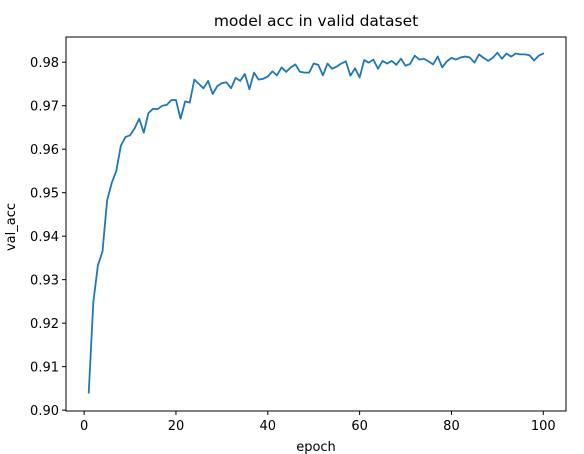  What do you see at coordinates (44, 237) in the screenshot?
I see `y-tick-label: 0.94` at bounding box center [44, 237].